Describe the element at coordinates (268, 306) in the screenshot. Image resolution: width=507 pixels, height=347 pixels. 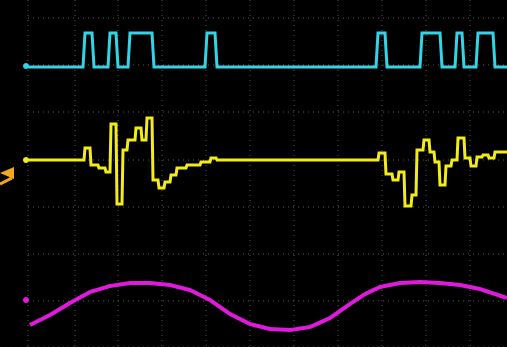
I see `channel-3-trace` at that location.